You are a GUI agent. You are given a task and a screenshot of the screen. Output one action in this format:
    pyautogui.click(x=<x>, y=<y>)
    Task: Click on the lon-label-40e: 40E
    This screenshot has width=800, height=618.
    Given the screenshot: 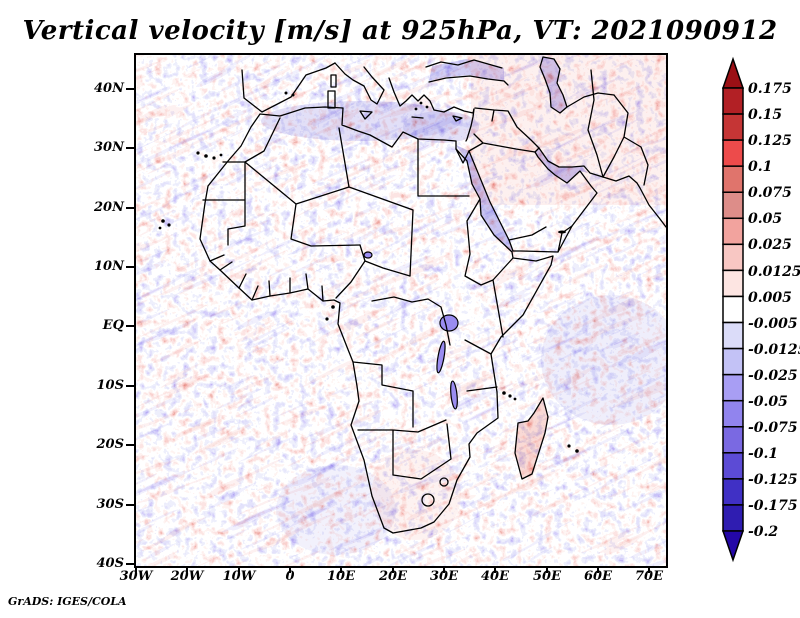 What is the action you would take?
    pyautogui.click(x=495, y=576)
    